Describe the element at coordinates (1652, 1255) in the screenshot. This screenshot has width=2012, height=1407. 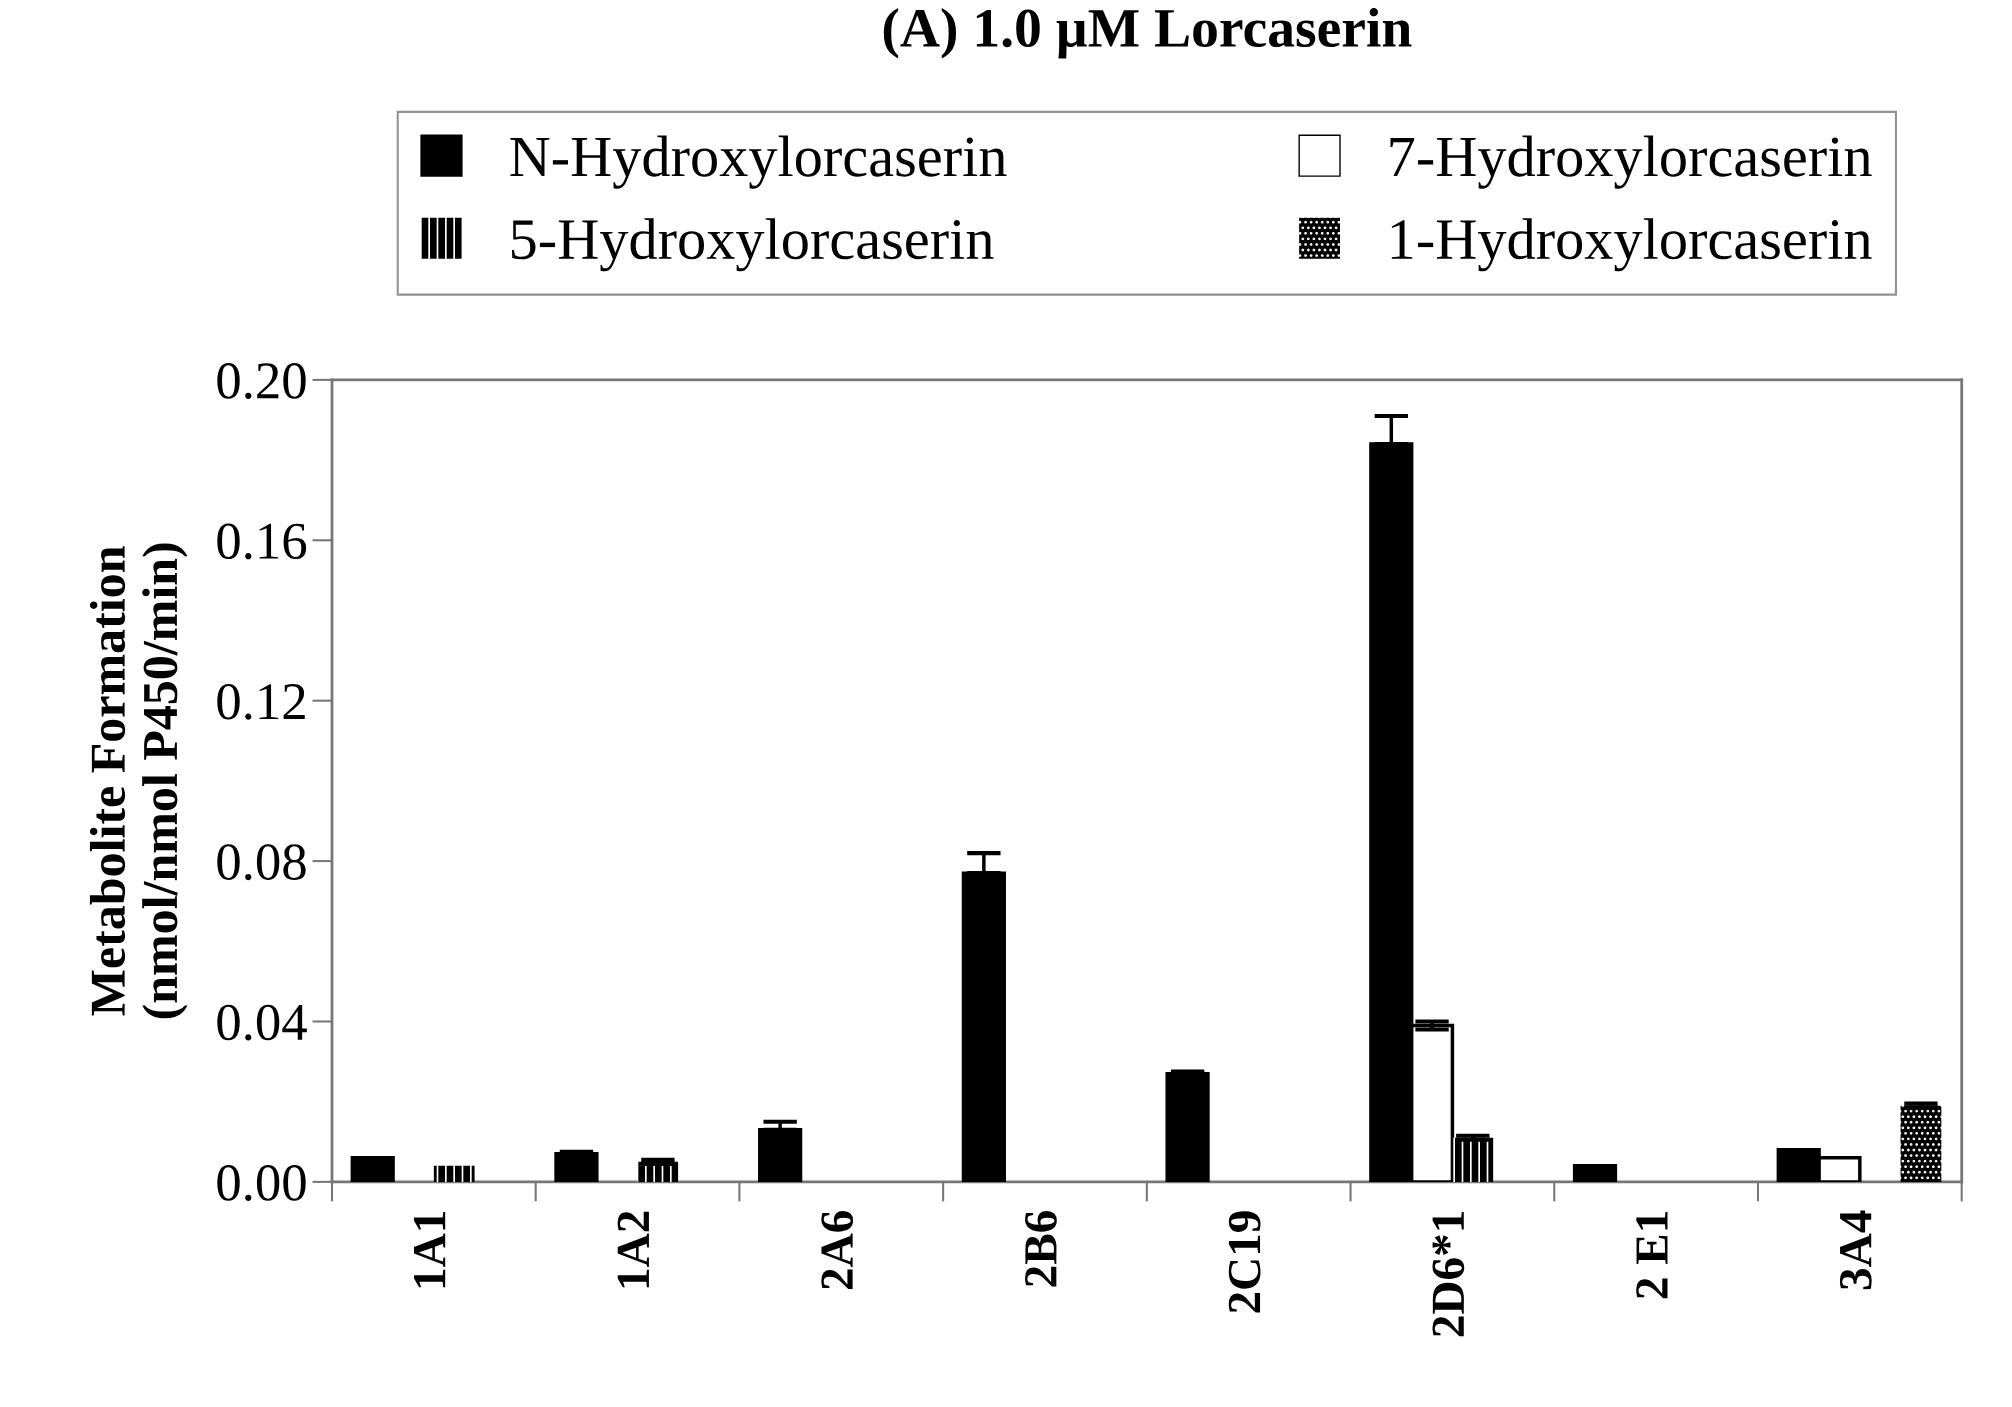
I see `x-tick-label: 2 E1` at that location.